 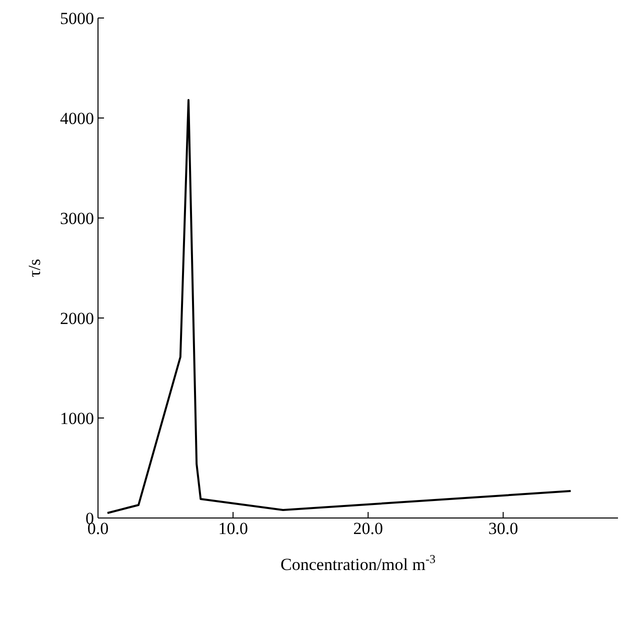 I want to click on x-axis-title: Concentration/mol m$^{-3}$, so click(x=358, y=563).